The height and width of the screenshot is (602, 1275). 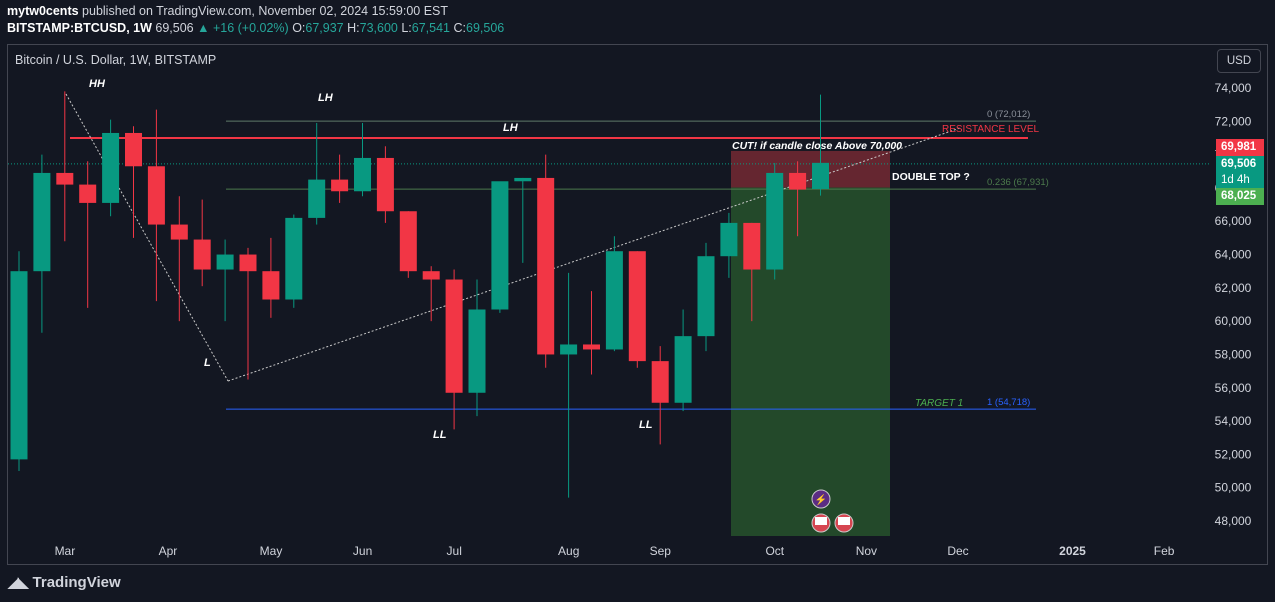 I want to click on tradingview-logo-icon: ◢◣, so click(x=18, y=582).